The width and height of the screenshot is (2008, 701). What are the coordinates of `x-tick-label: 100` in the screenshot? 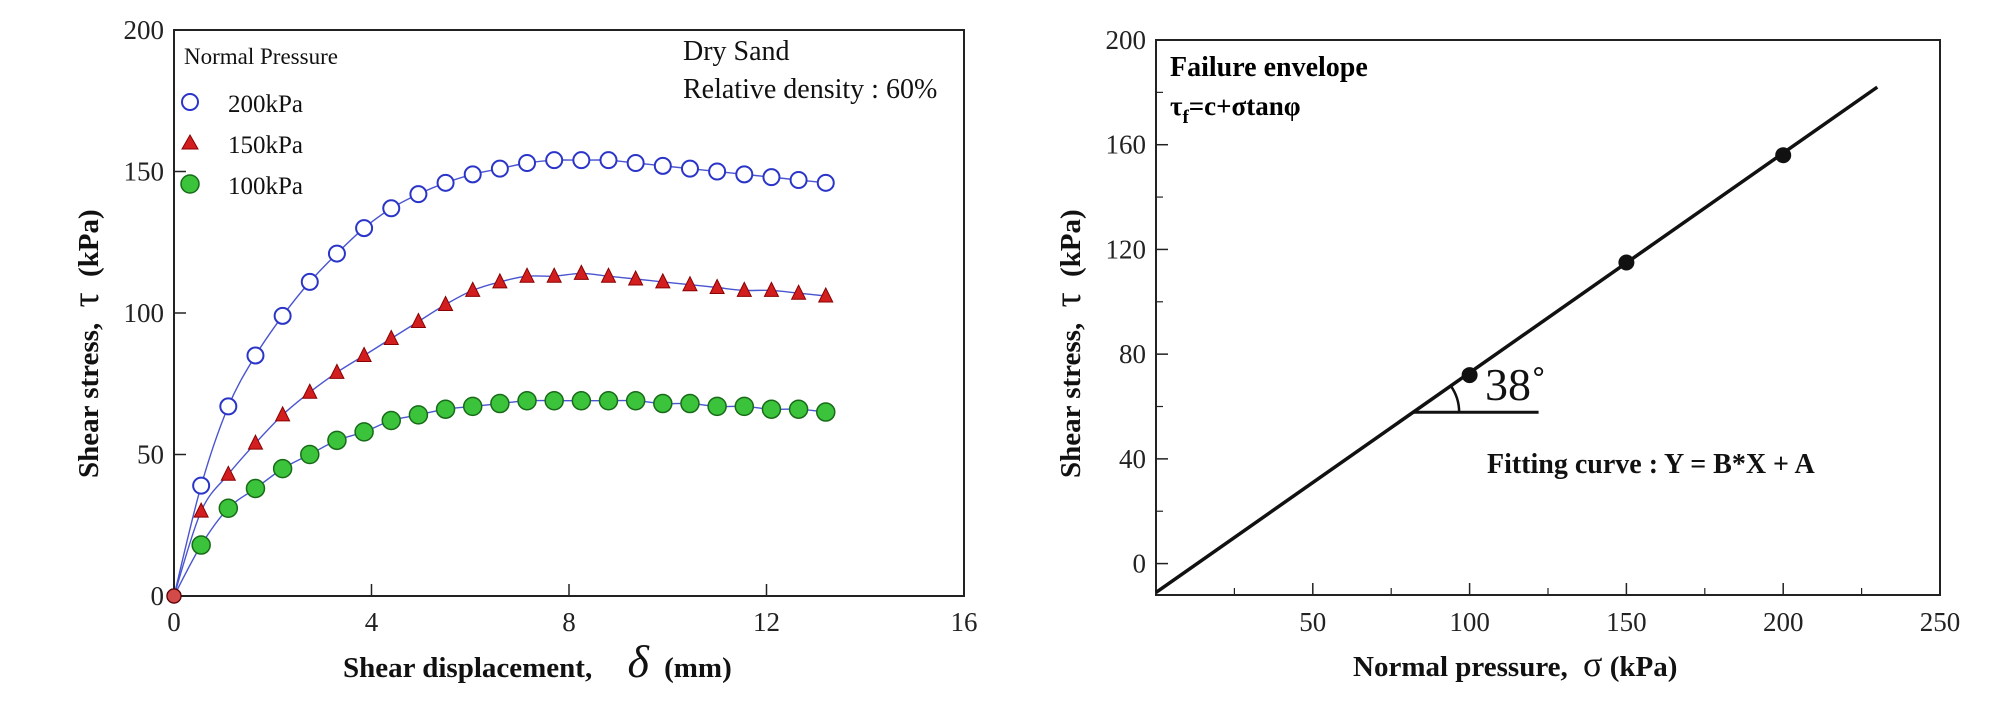 It's located at (1469, 622).